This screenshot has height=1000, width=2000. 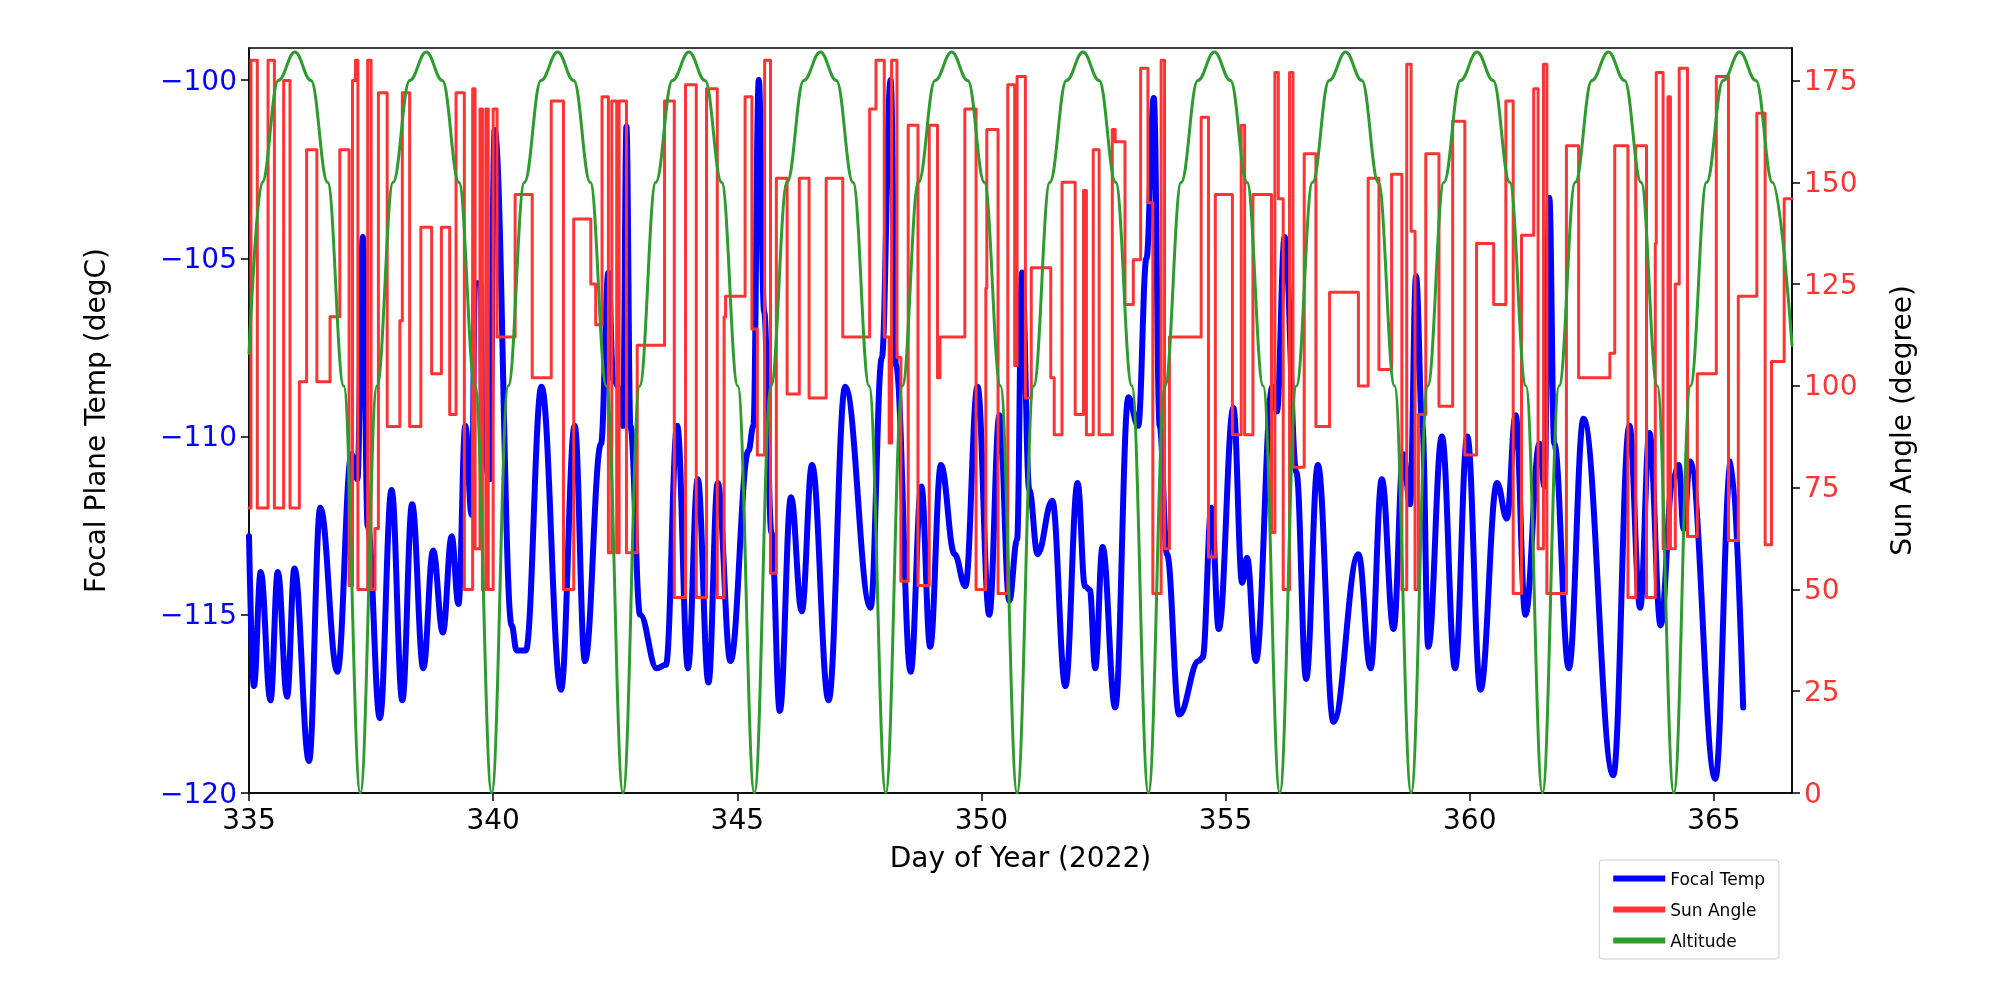 What do you see at coordinates (198, 258) in the screenshot?
I see `y-tick-label: −105` at bounding box center [198, 258].